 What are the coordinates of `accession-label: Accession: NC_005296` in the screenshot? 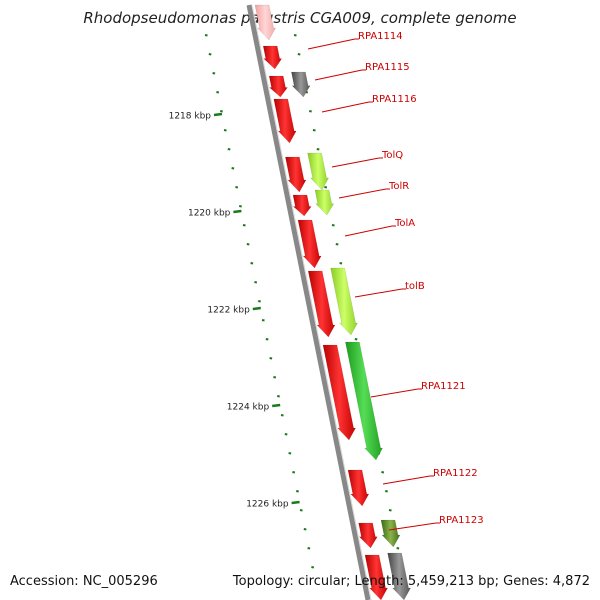 It's located at (84, 581).